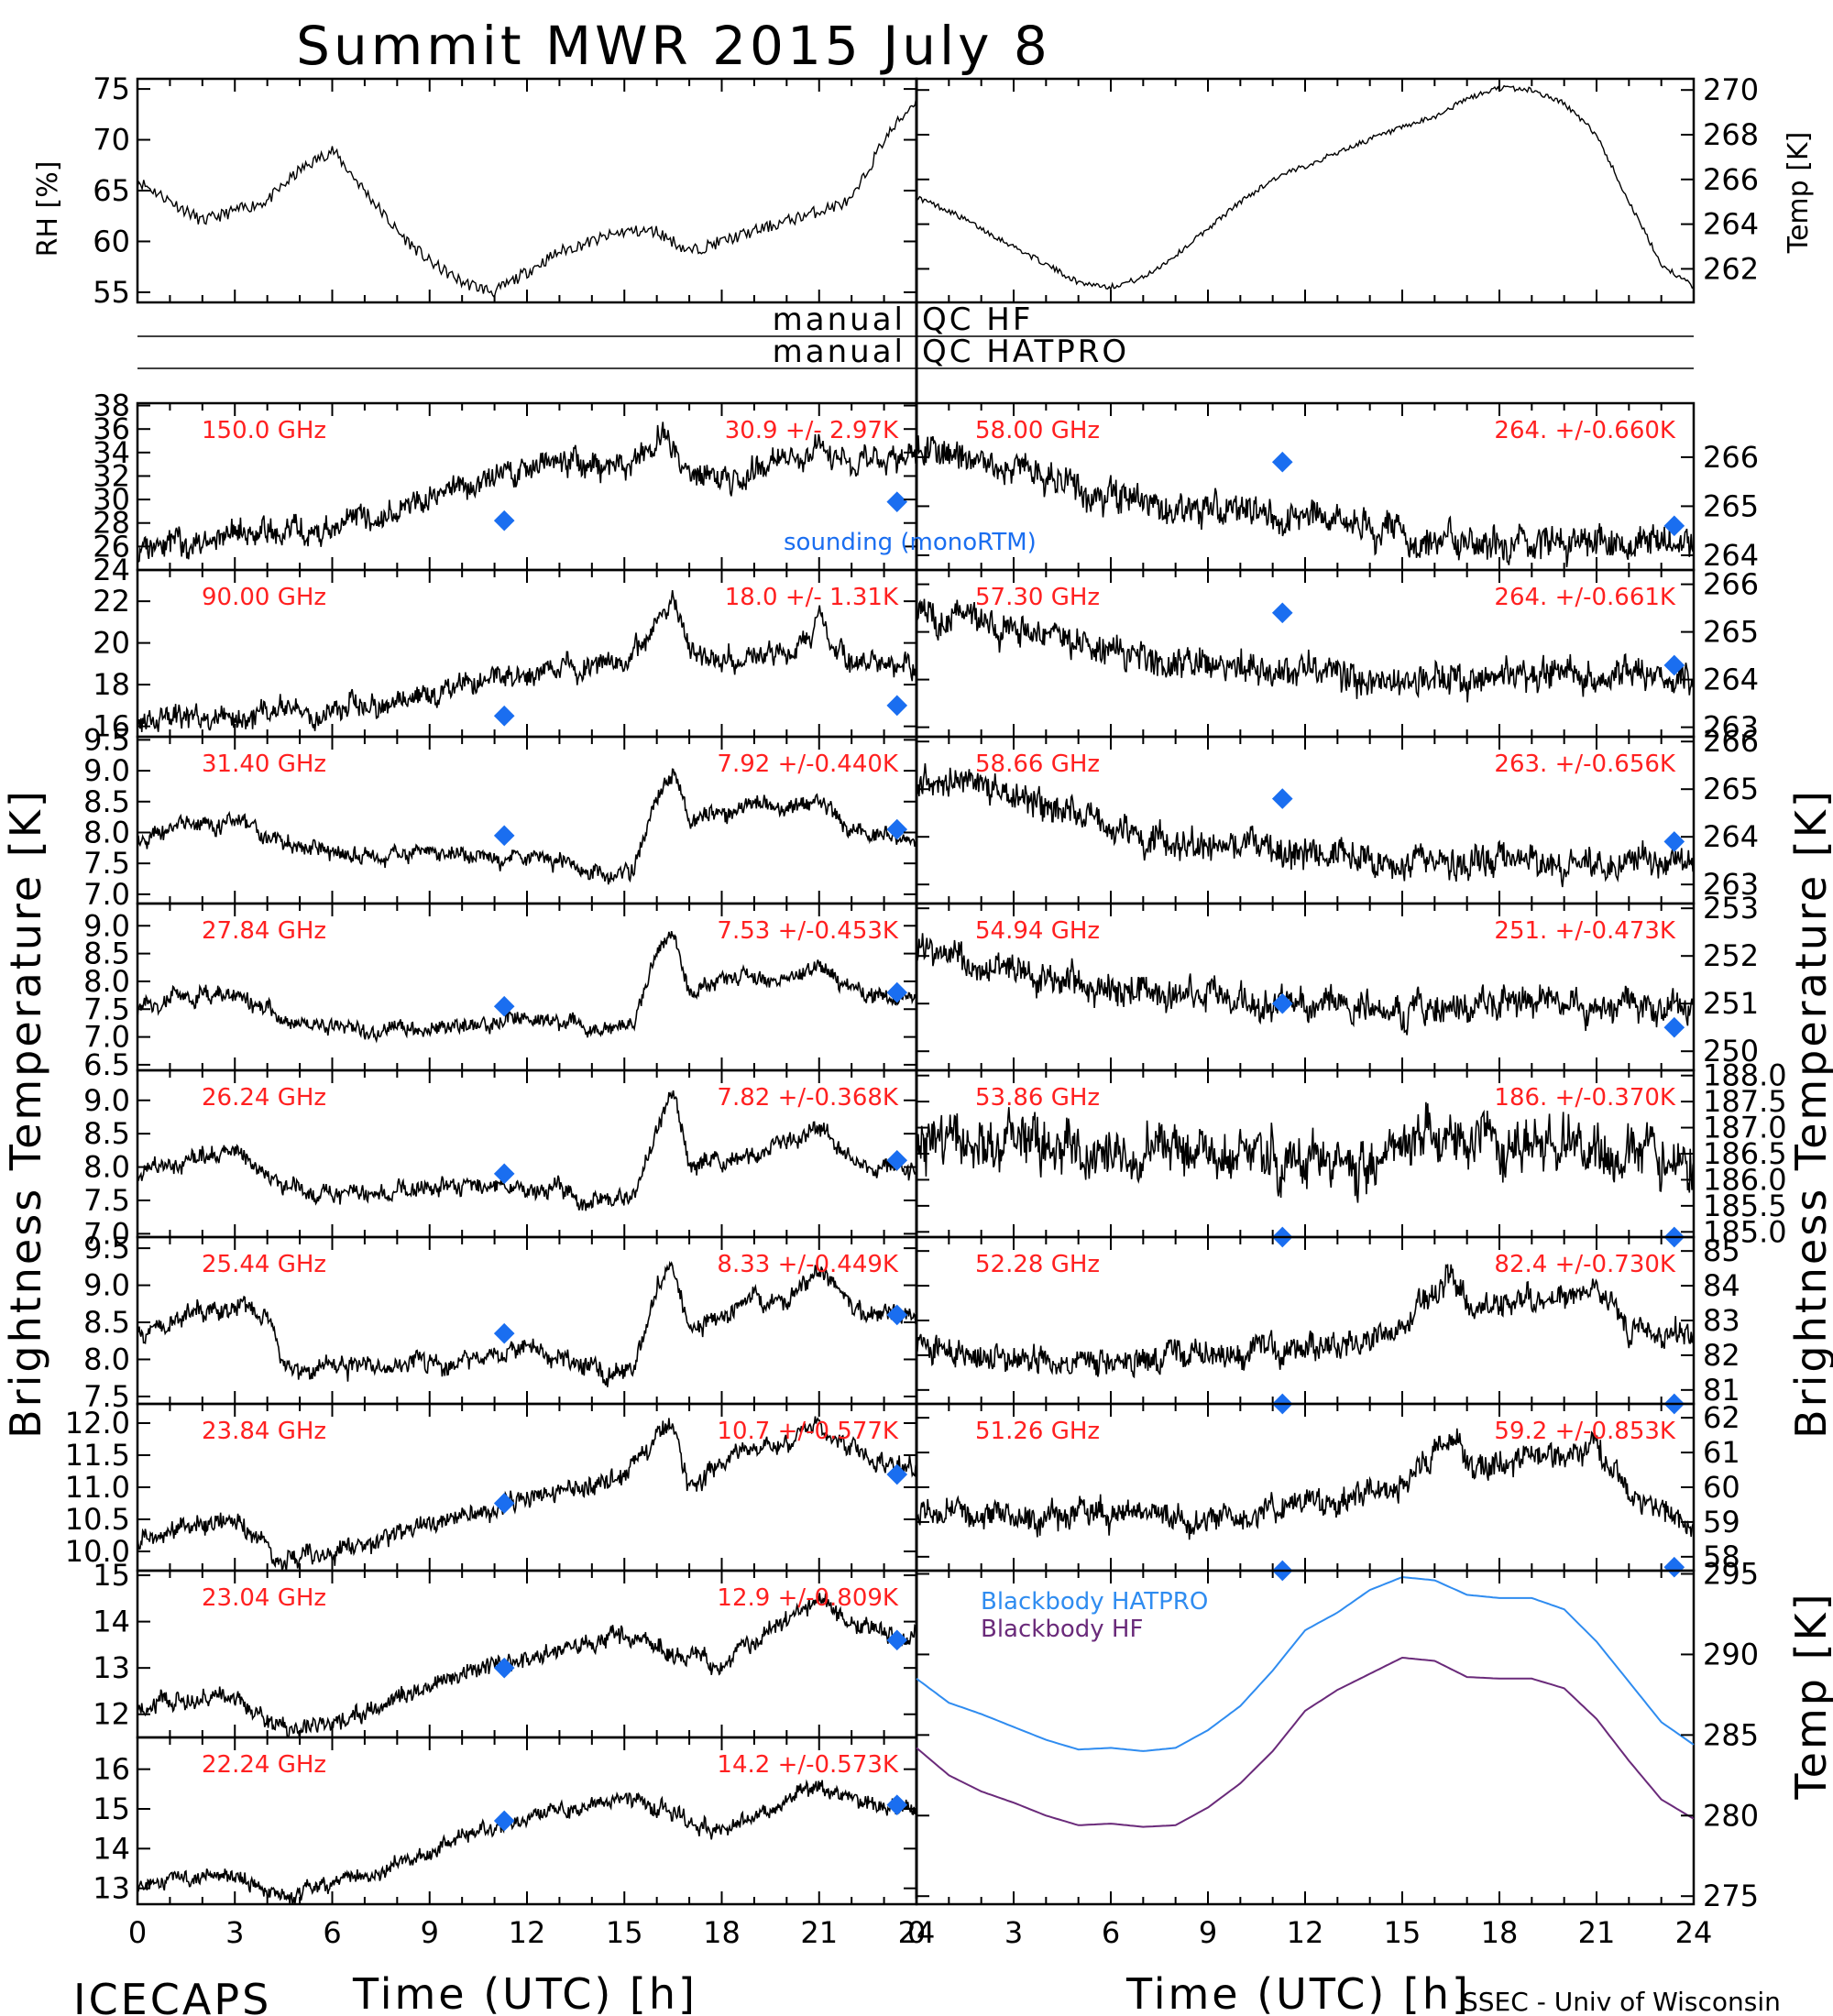 The width and height of the screenshot is (1833, 2016). I want to click on 54.94-ticks: 250 251 252 253, so click(1337, 980).